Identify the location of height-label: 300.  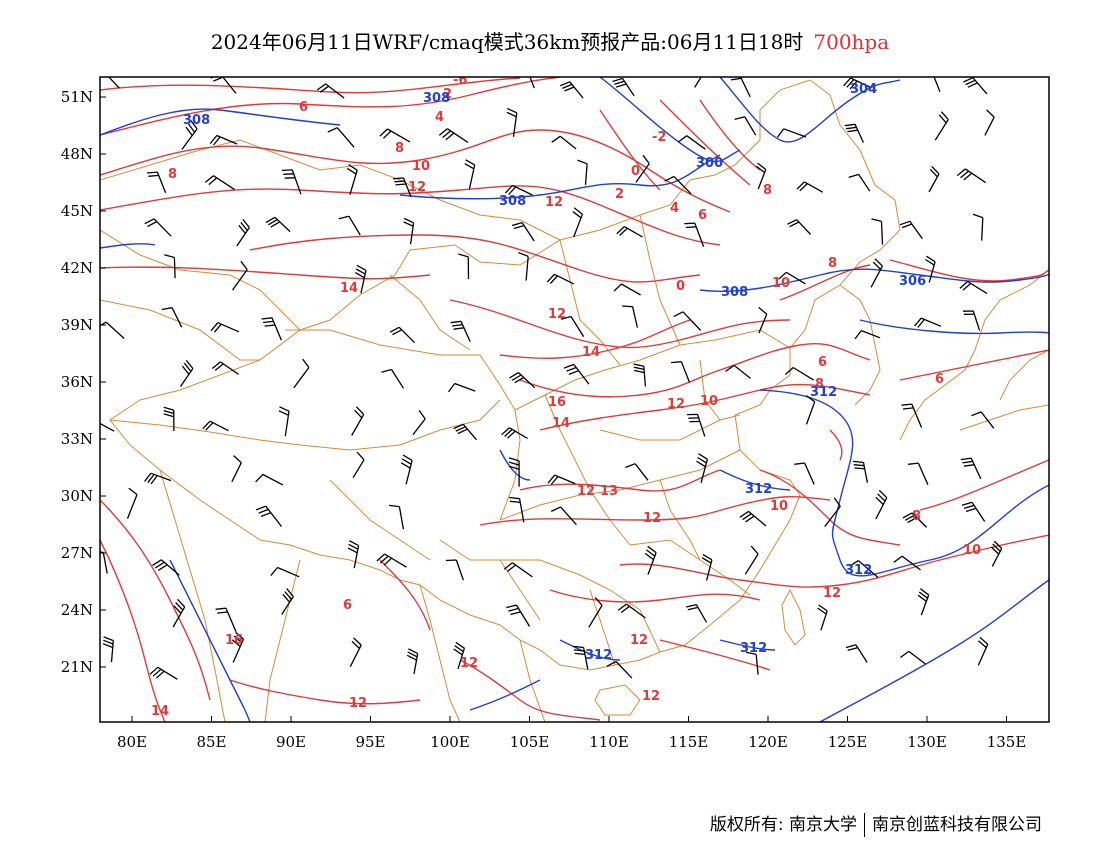
(709, 163).